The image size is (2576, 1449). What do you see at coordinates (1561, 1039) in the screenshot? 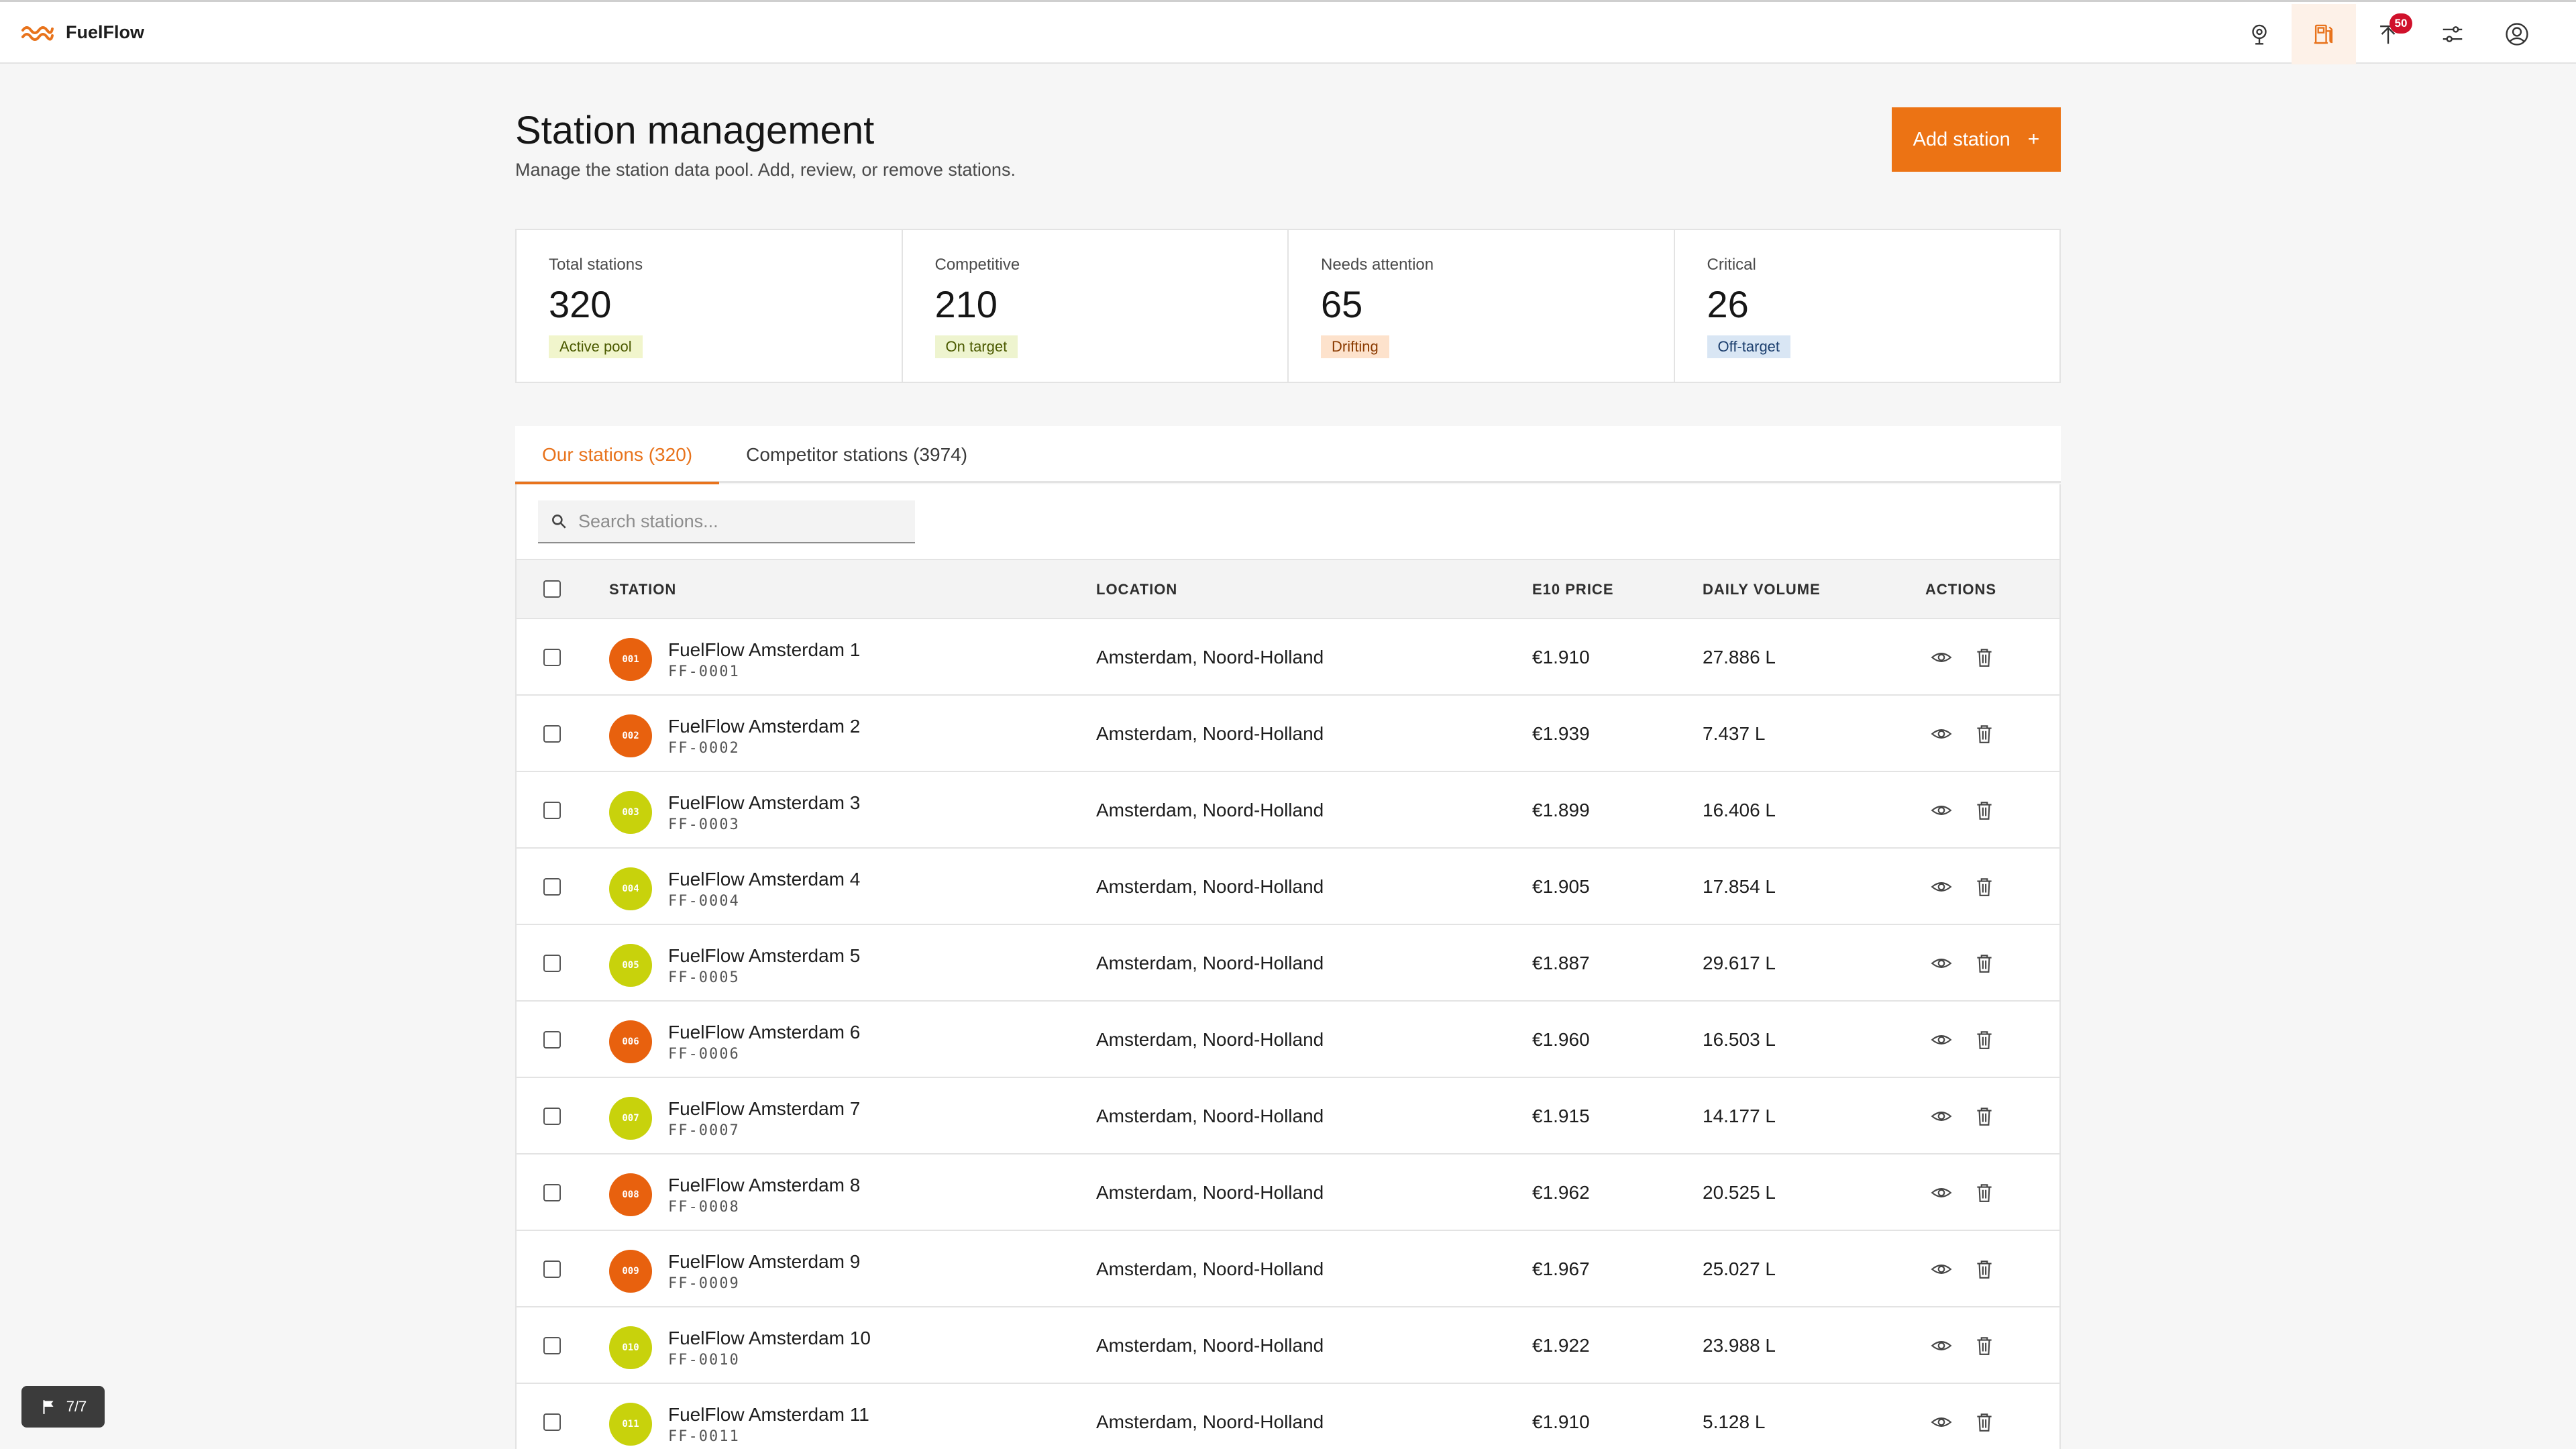
I see `station-e10-price: €1.960` at bounding box center [1561, 1039].